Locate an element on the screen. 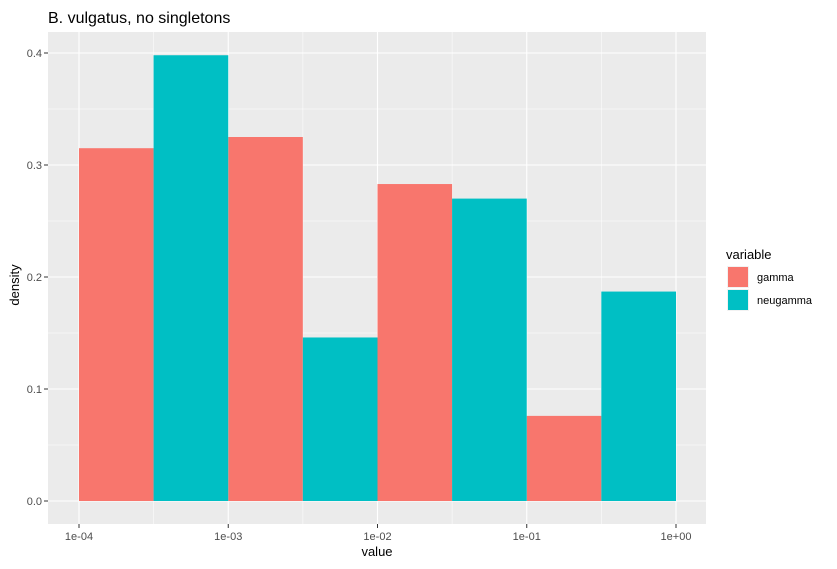  legend-swatch-gamma is located at coordinates (738, 277).